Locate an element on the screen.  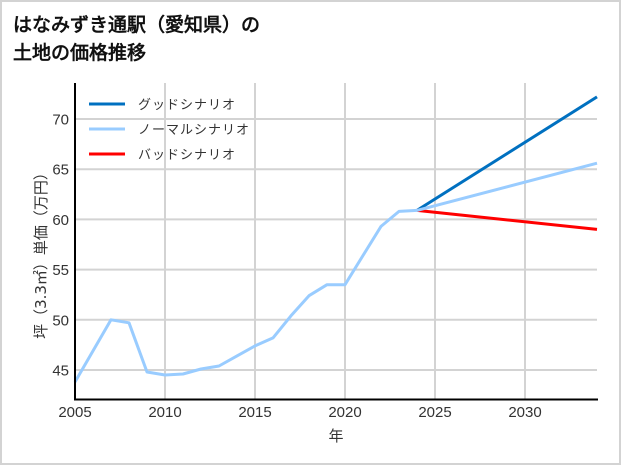
x-tick-label: 2015 is located at coordinates (254, 412).